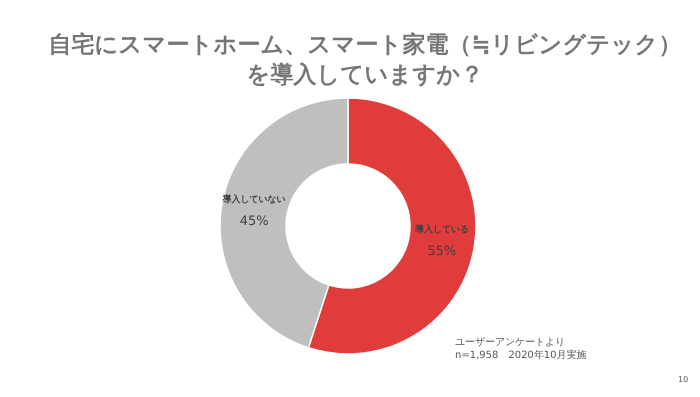 The height and width of the screenshot is (397, 700). Describe the element at coordinates (365, 59) in the screenshot. I see `chart-title: 自宅にスマートホーム、スマート家電（≒リビングテック）を導入していますか？` at that location.